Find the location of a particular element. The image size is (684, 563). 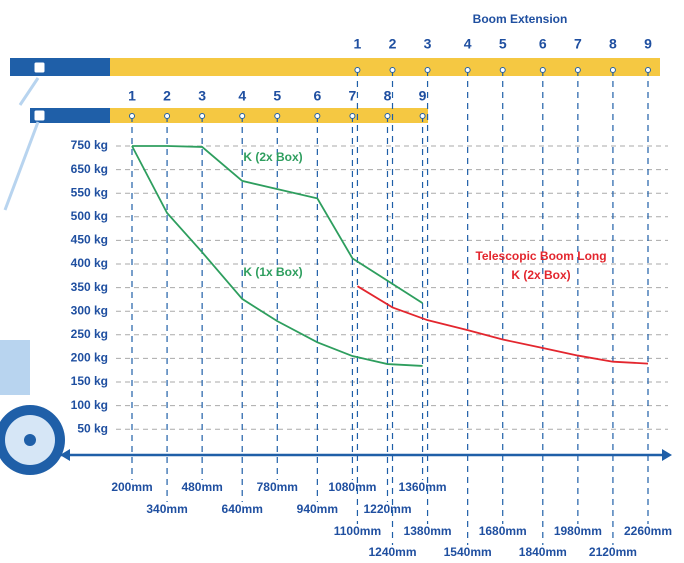

y-tick-label: 350 kg is located at coordinates (89, 287).